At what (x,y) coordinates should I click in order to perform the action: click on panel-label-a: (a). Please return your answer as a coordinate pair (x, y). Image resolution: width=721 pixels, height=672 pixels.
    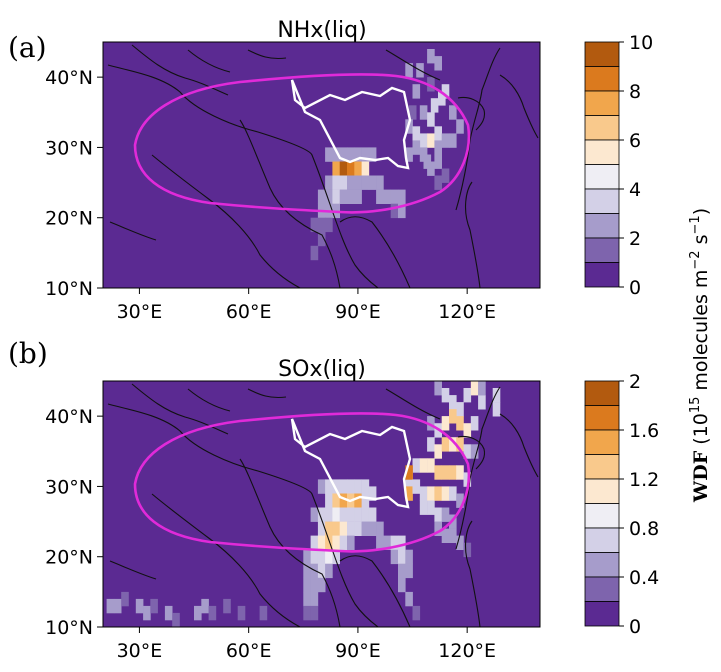
    Looking at the image, I should click on (27, 47).